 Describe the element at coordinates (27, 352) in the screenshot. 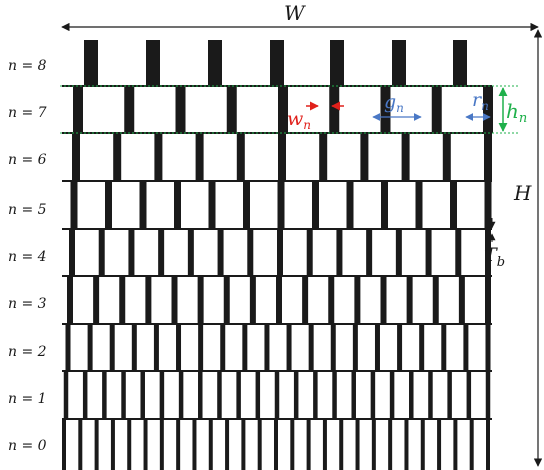

I see `row-label-2: n = 2` at that location.